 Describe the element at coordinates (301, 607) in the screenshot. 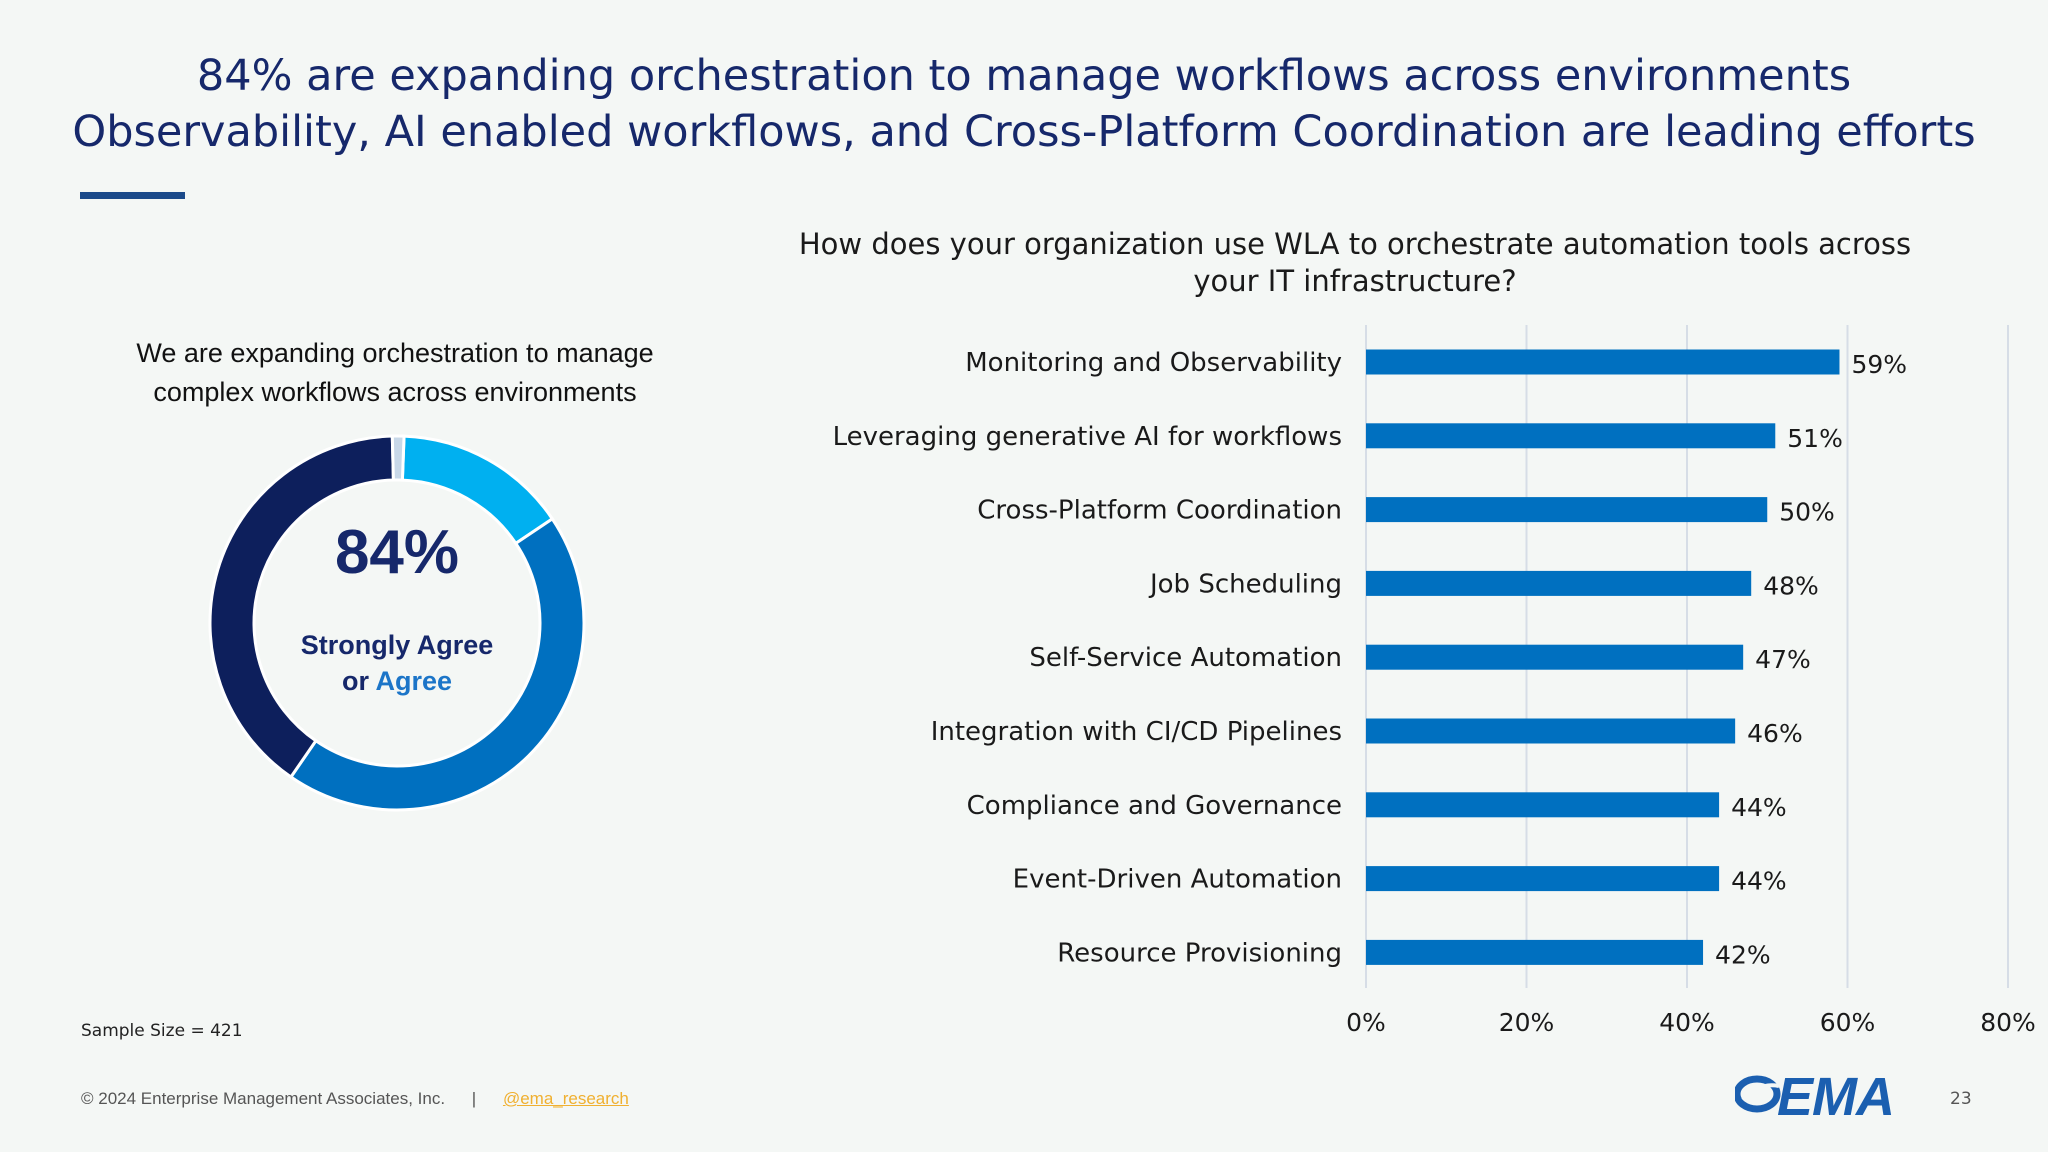

I see `donut-slice-strongly-agree` at that location.